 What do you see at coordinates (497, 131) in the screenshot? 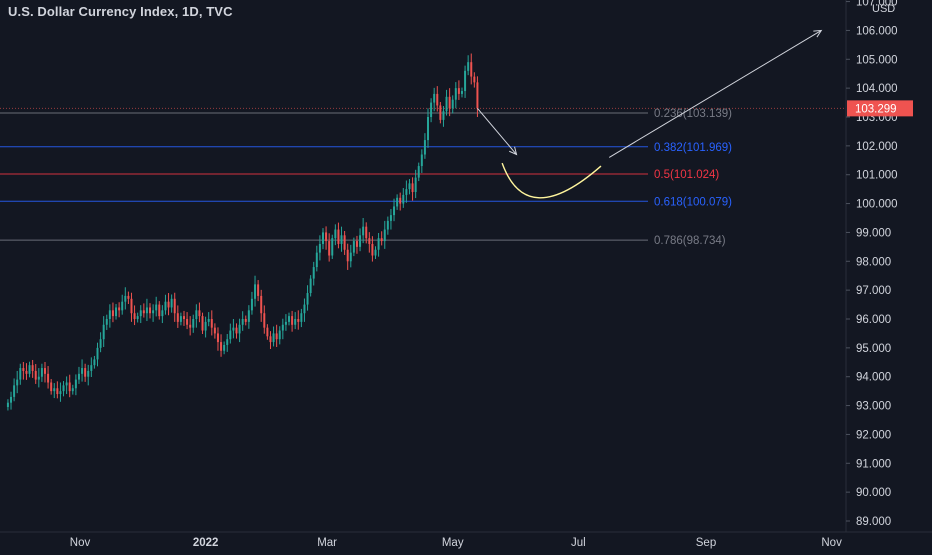
I see `projection-arrow-down-shaft` at bounding box center [497, 131].